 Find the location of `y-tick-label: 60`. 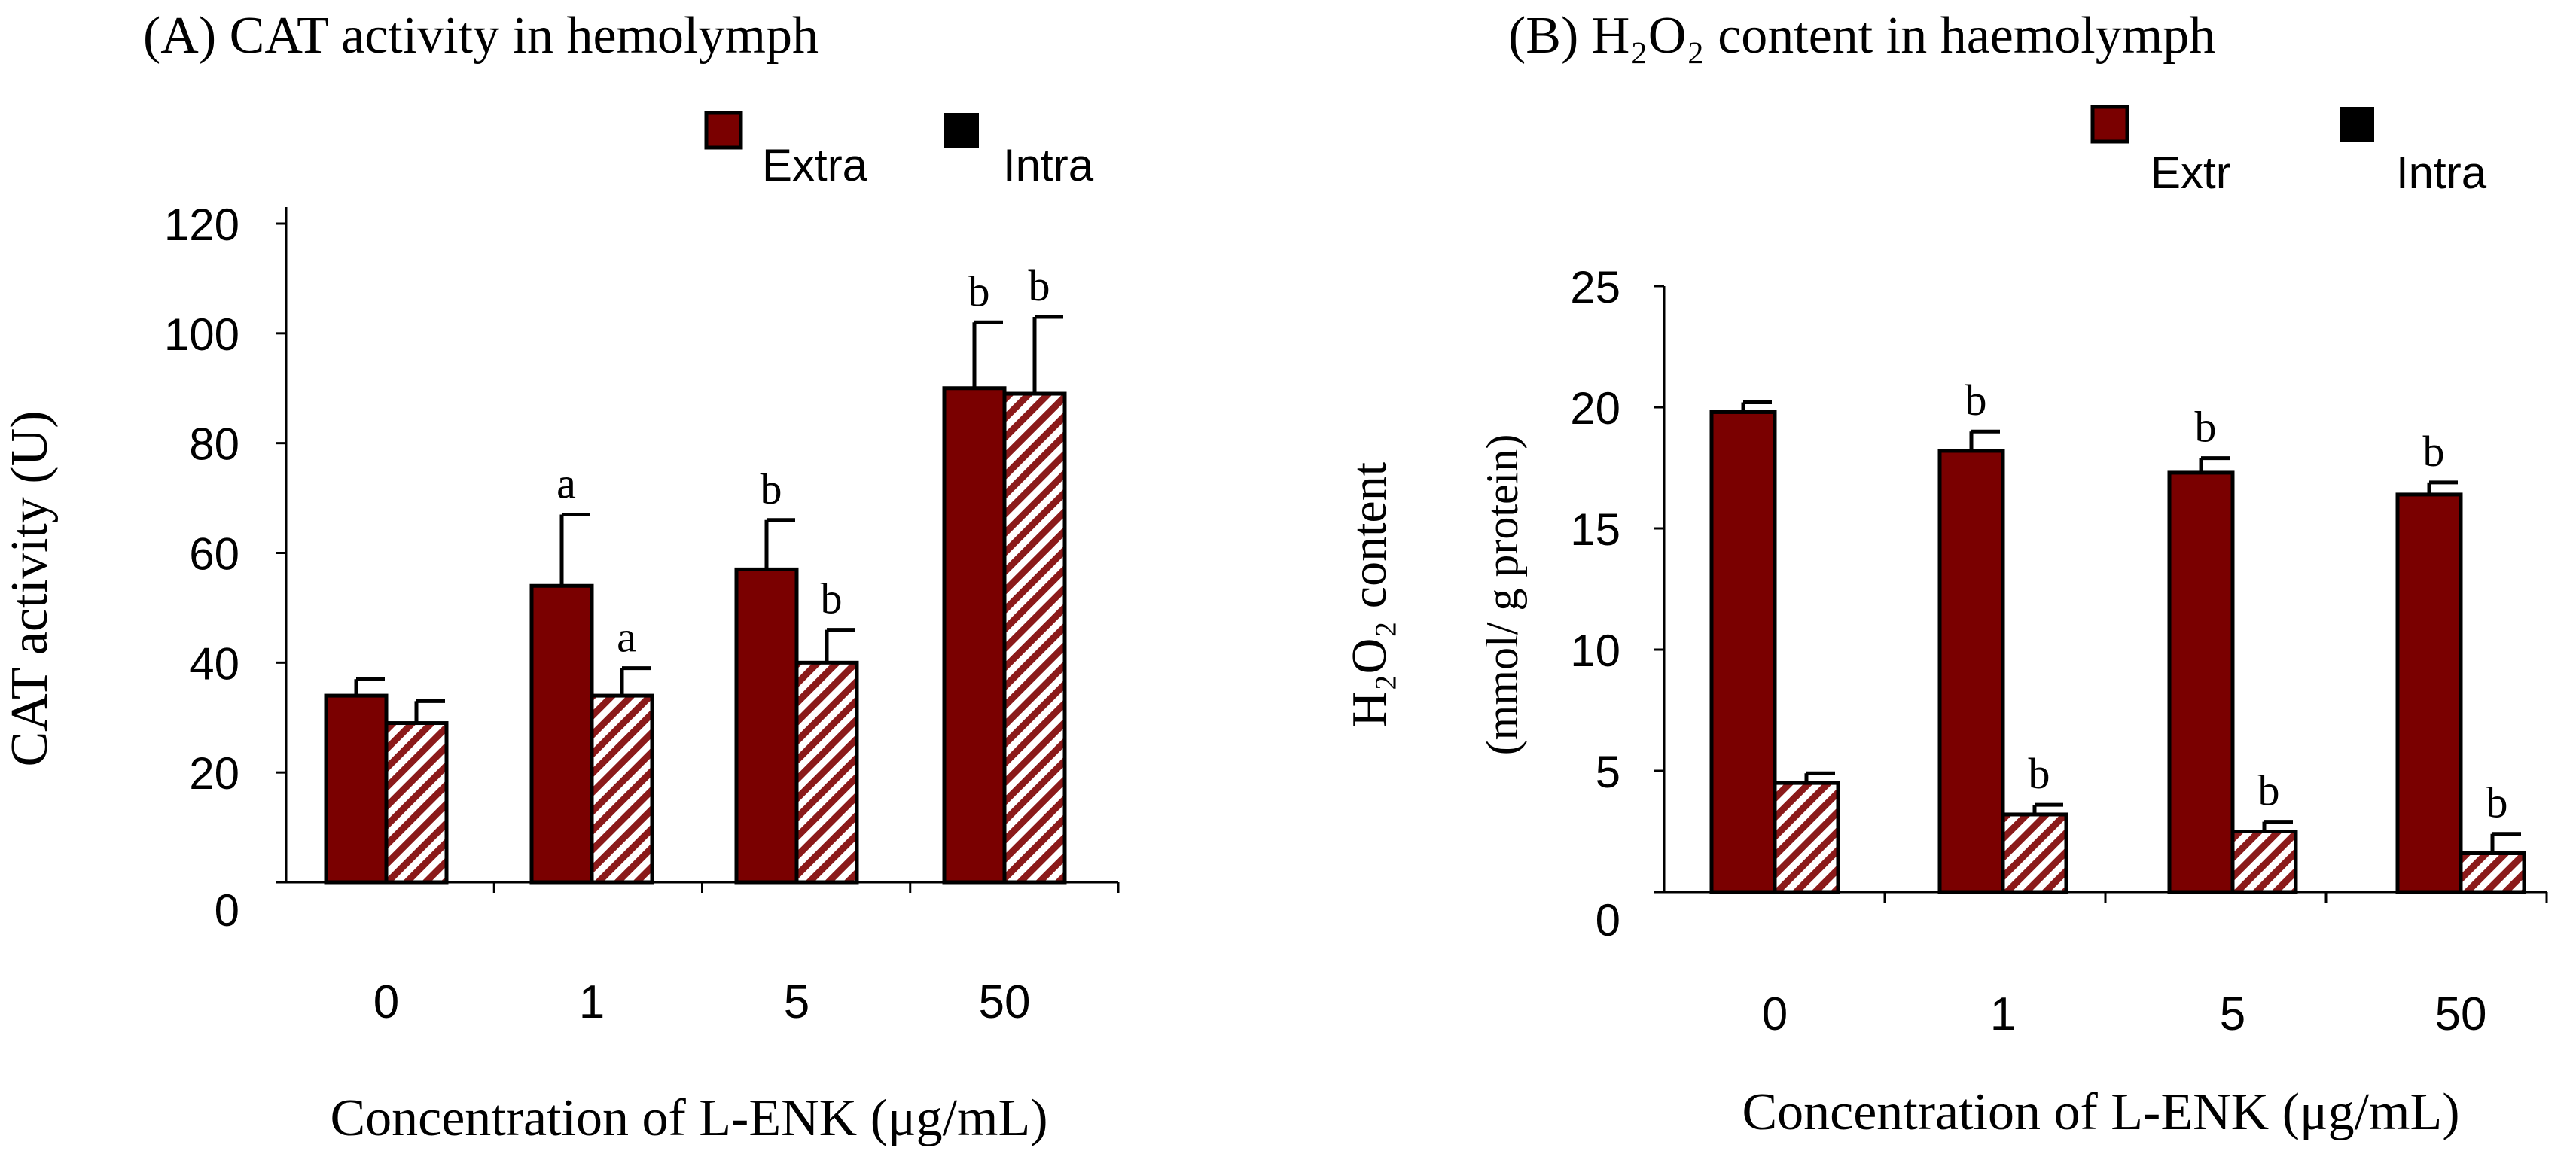

y-tick-label: 60 is located at coordinates (214, 554).